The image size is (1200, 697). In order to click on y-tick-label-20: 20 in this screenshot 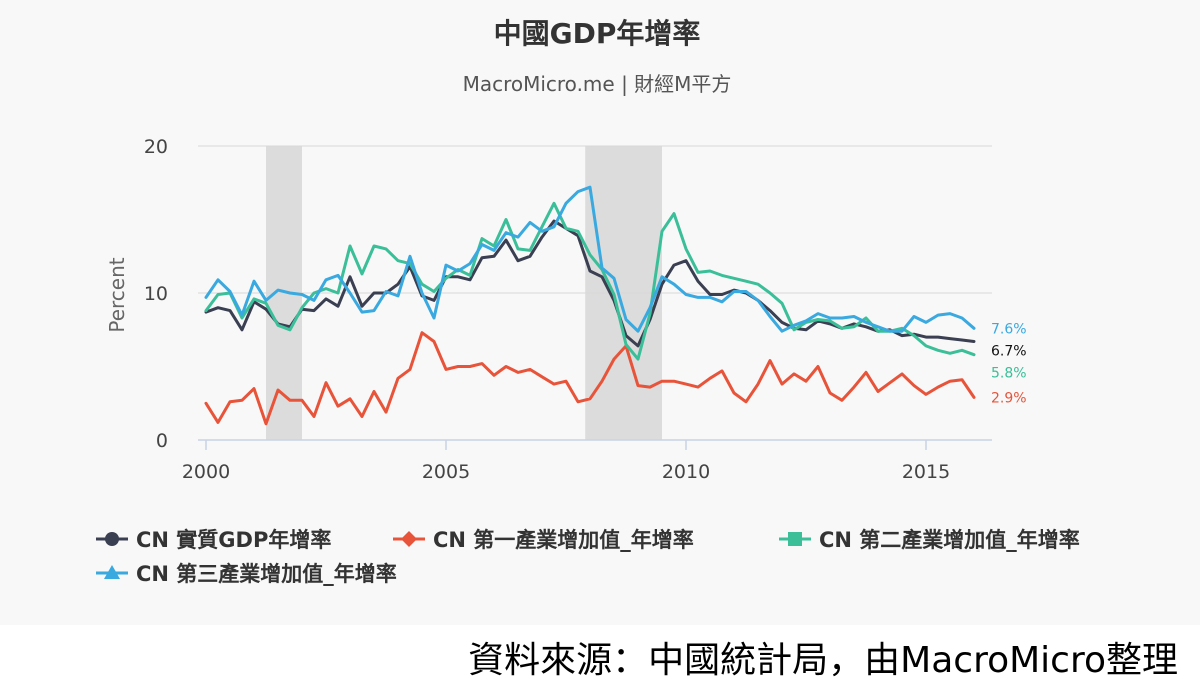, I will do `click(156, 147)`.